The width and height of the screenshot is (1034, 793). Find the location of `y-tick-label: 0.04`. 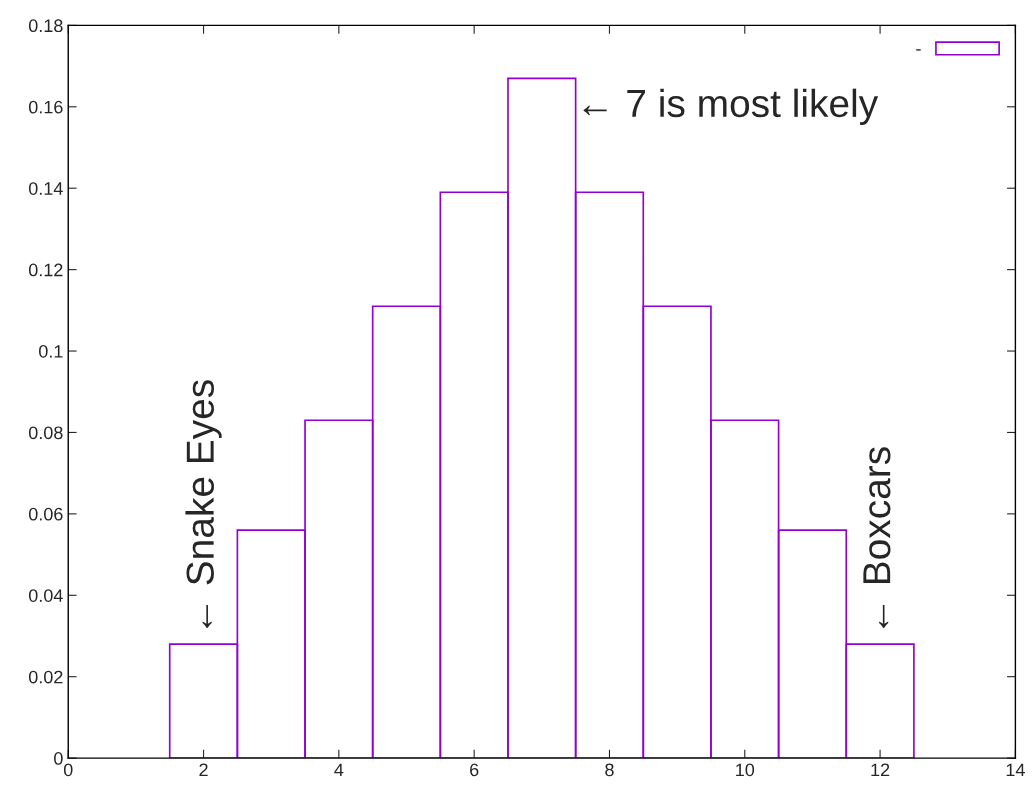

y-tick-label: 0.04 is located at coordinates (45, 595).